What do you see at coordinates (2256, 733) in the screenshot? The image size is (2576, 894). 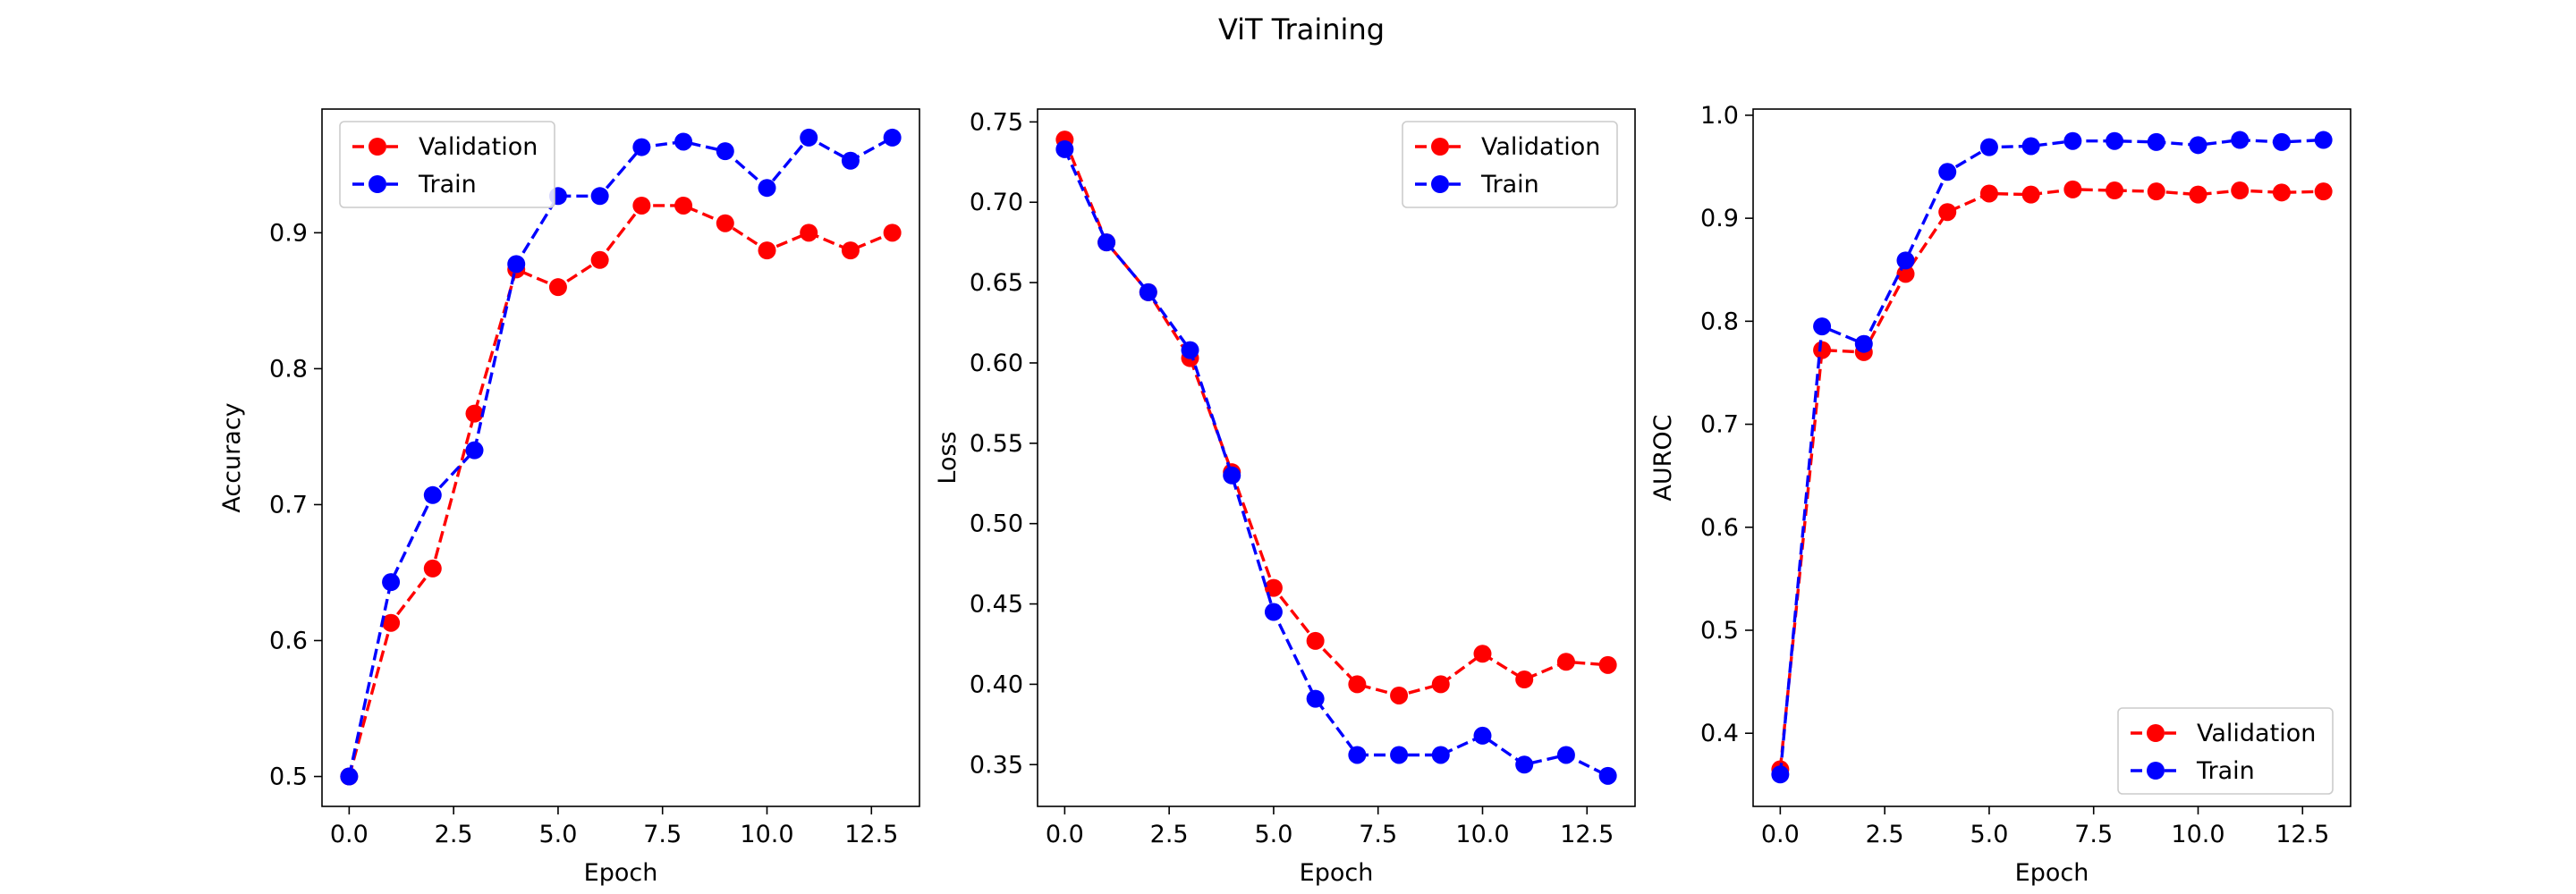 I see `legend-label-validation: Validation` at bounding box center [2256, 733].